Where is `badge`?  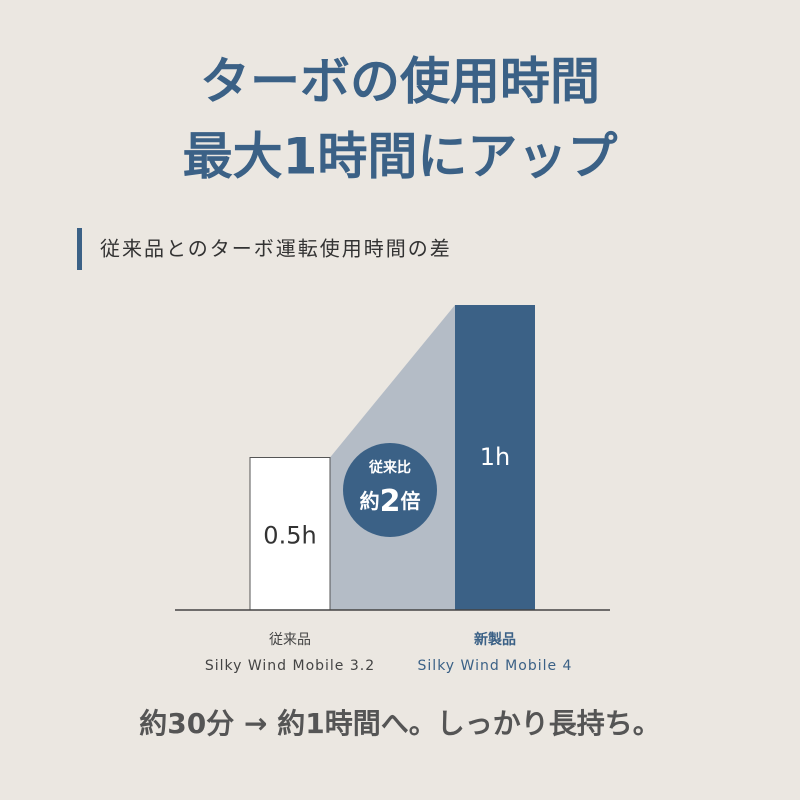 badge is located at coordinates (390, 490).